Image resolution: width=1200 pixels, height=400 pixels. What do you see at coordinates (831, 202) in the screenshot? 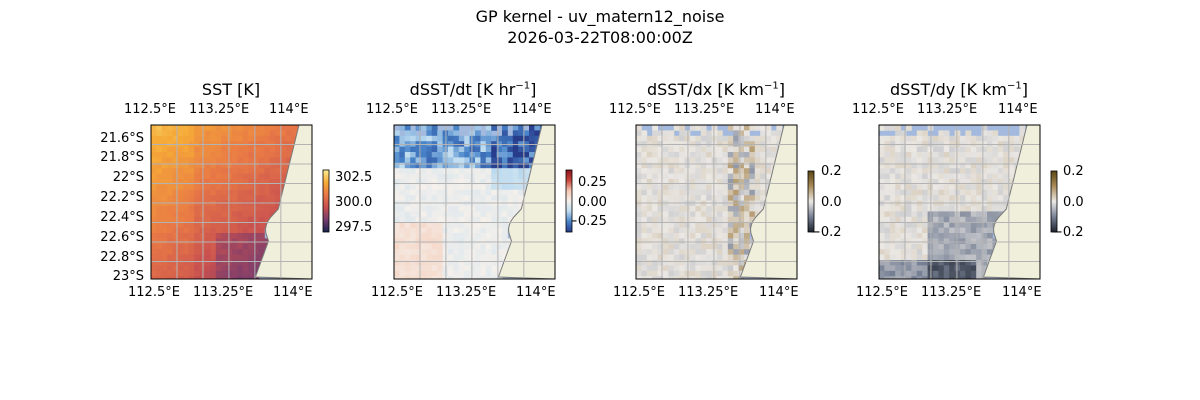
I see `p3-cbar-tick-2: 0.0` at bounding box center [831, 202].